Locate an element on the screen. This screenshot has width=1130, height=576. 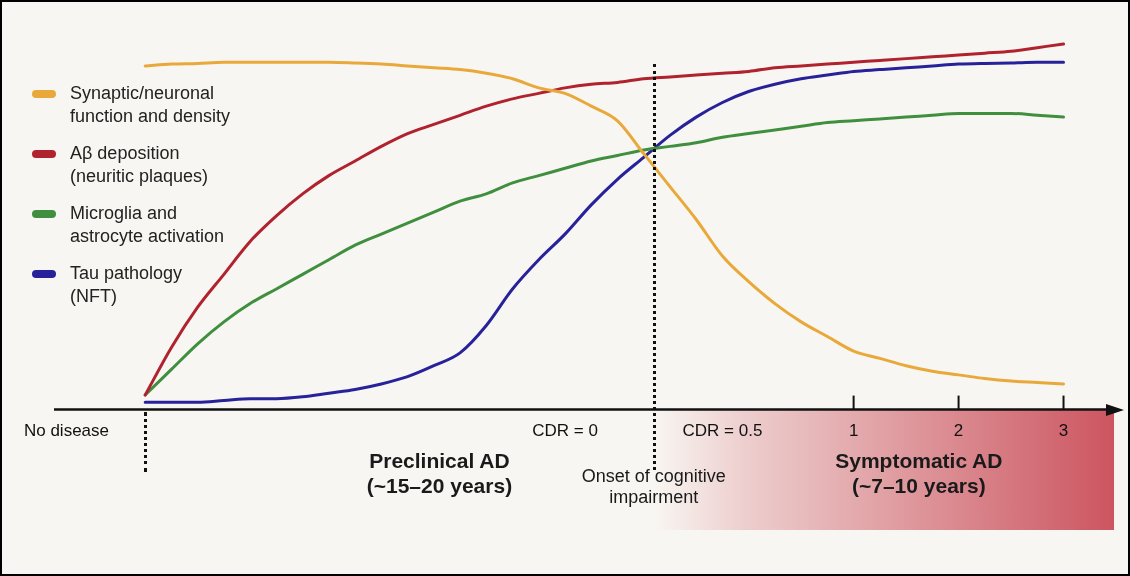
x-tick-label: CDR = 0 is located at coordinates (565, 431).